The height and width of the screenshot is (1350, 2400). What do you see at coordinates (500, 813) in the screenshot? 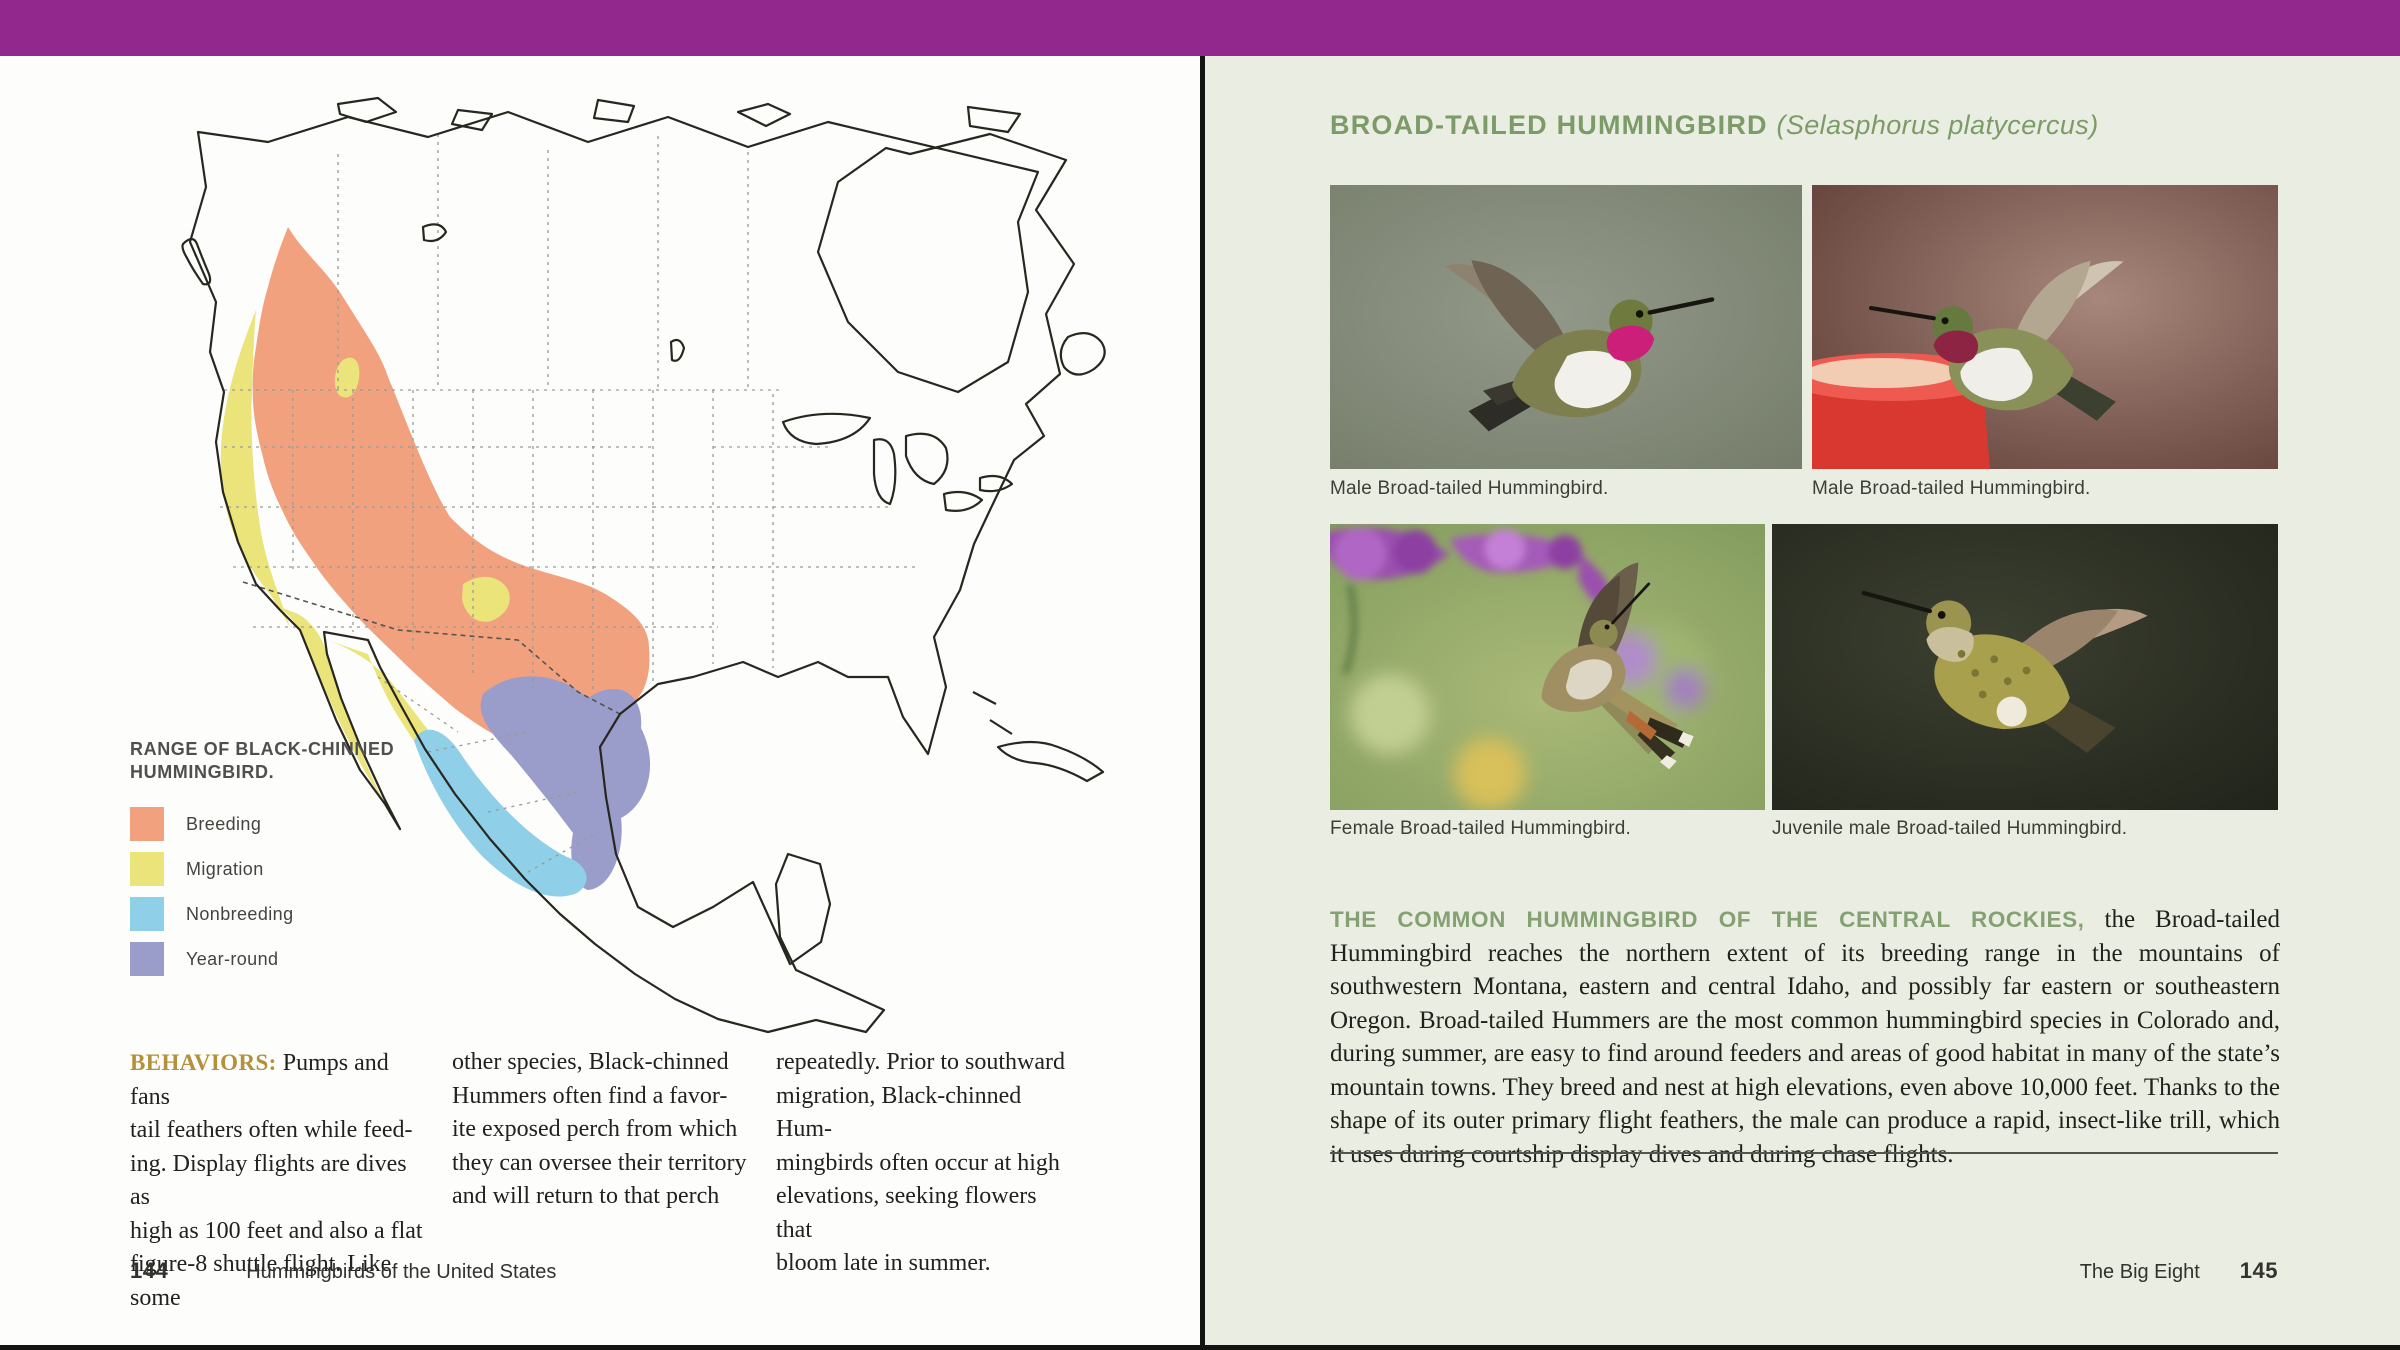
I see `range-nonbreeding` at bounding box center [500, 813].